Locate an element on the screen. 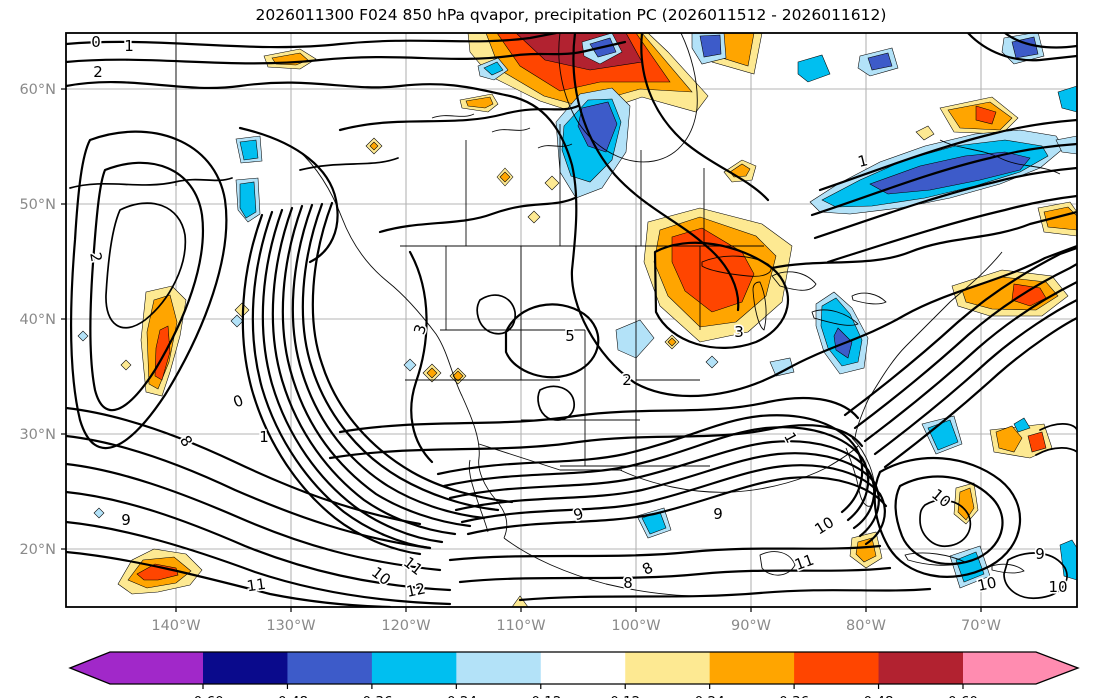  y-tick-label: 60°N is located at coordinates (37, 90).